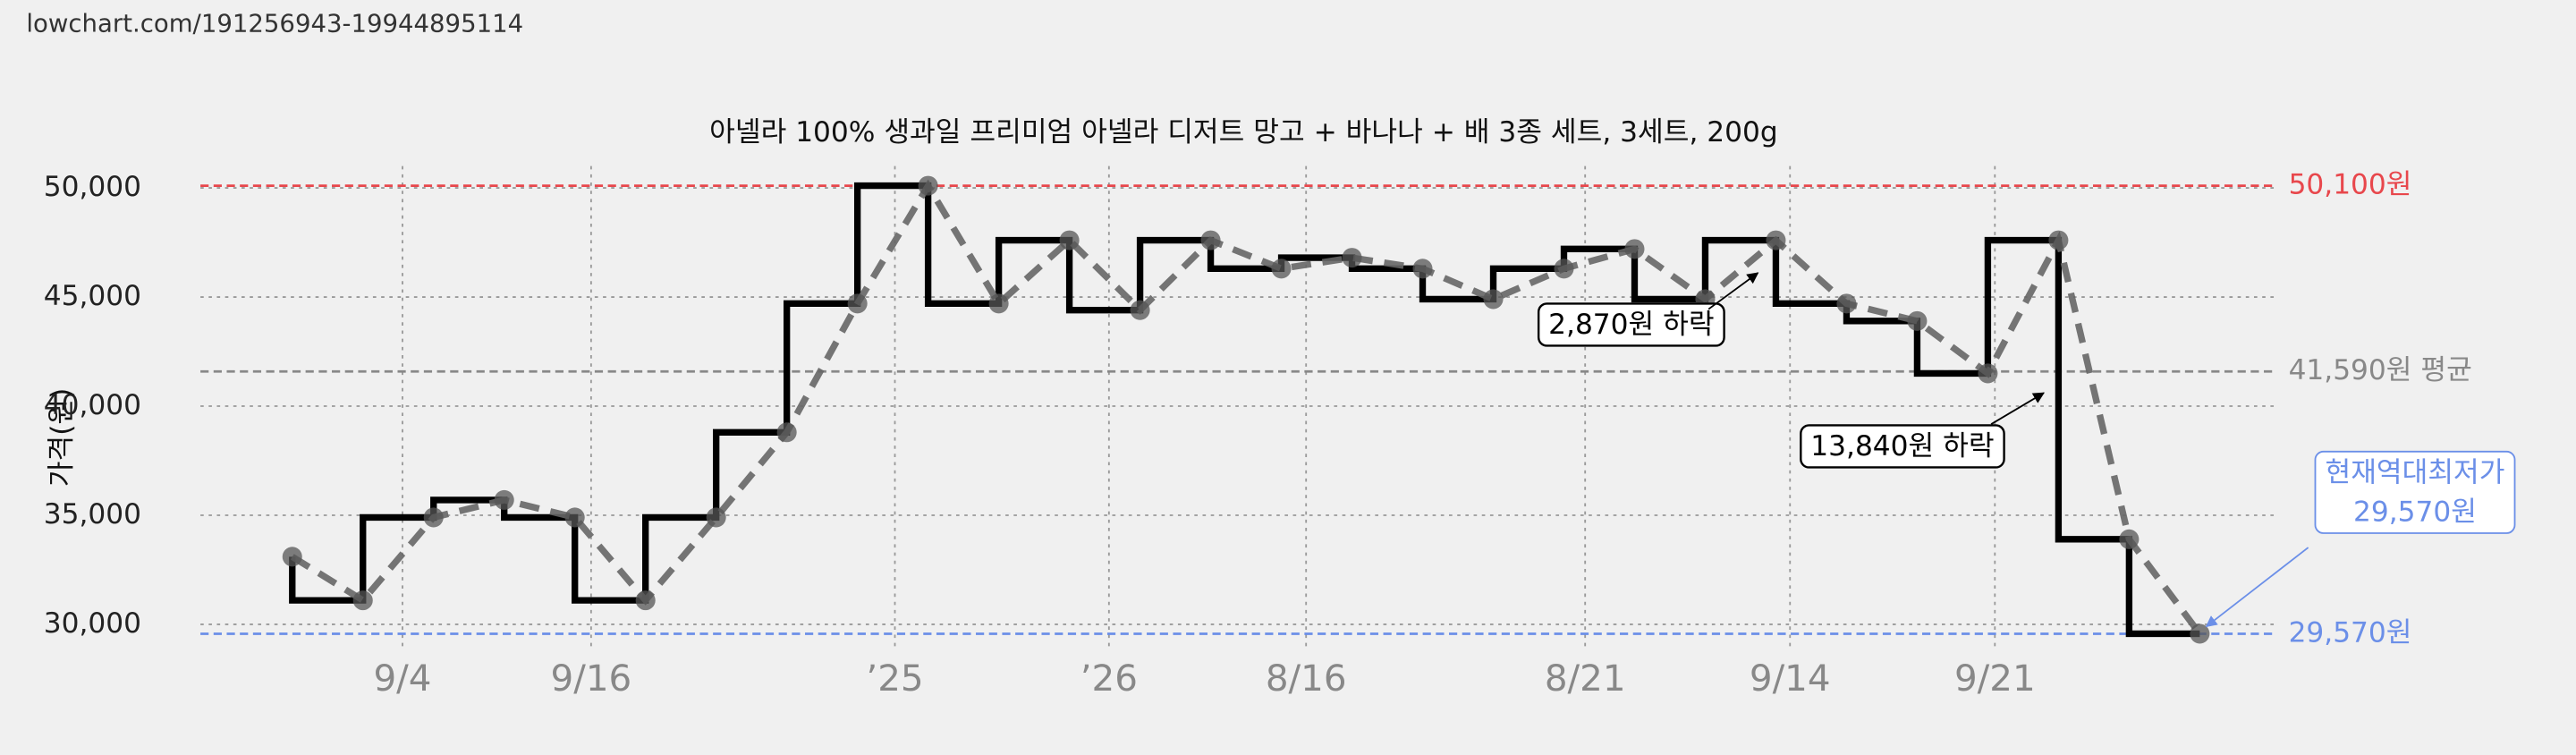 This screenshot has height=755, width=2576. I want to click on annotation-text: 2,870원 하락, so click(1631, 325).